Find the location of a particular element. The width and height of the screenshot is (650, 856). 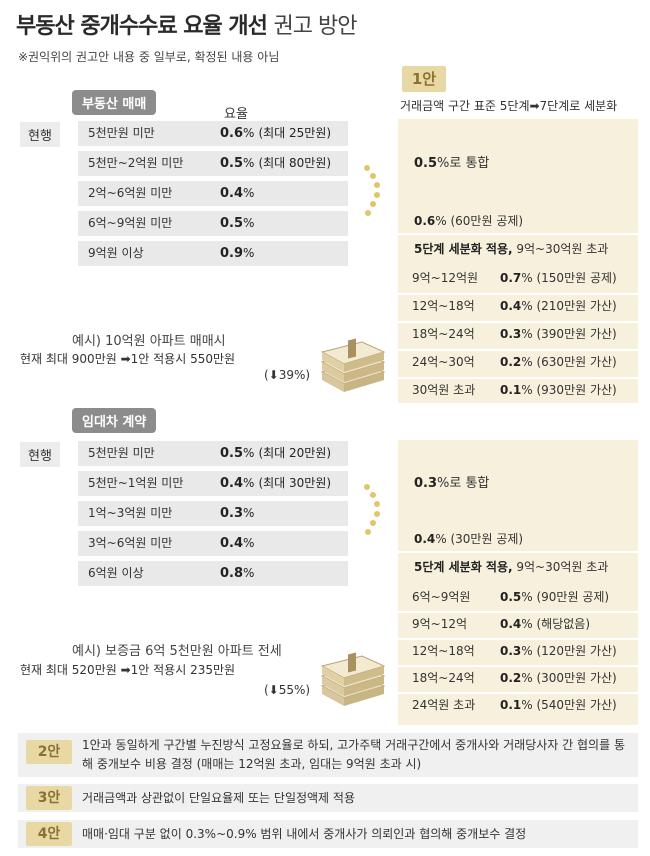

plan1-lease-mid-rate: 0.4 is located at coordinates (425, 539).